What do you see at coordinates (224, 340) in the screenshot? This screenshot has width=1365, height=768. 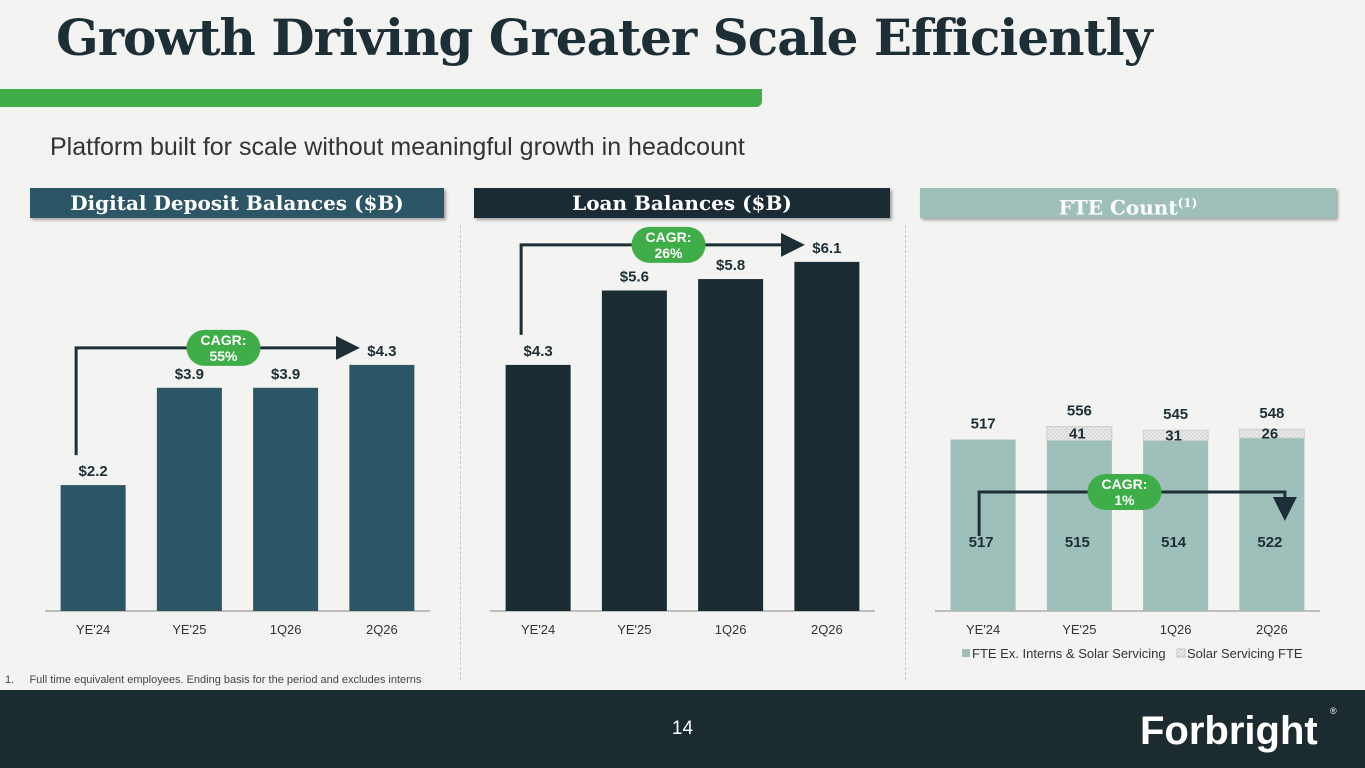 I see `deposit-cagr-line1: CAGR:` at bounding box center [224, 340].